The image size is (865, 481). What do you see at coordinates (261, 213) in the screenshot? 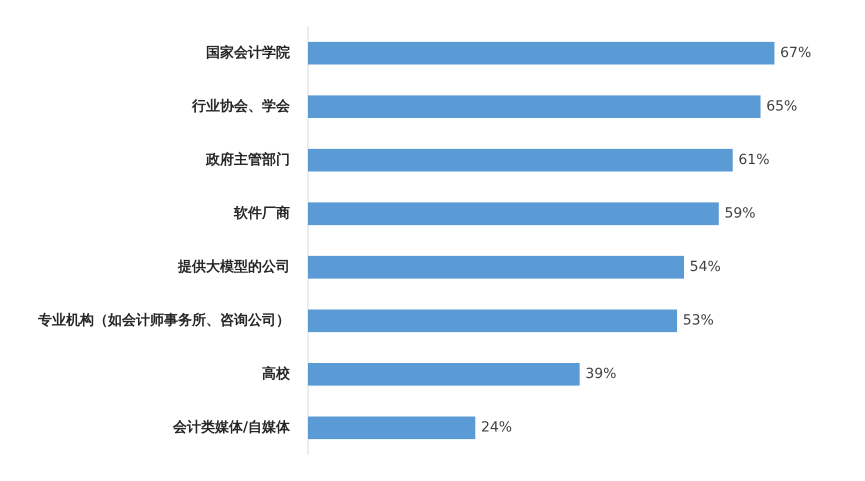
I see `y-tick-label: 软件厂商` at bounding box center [261, 213].